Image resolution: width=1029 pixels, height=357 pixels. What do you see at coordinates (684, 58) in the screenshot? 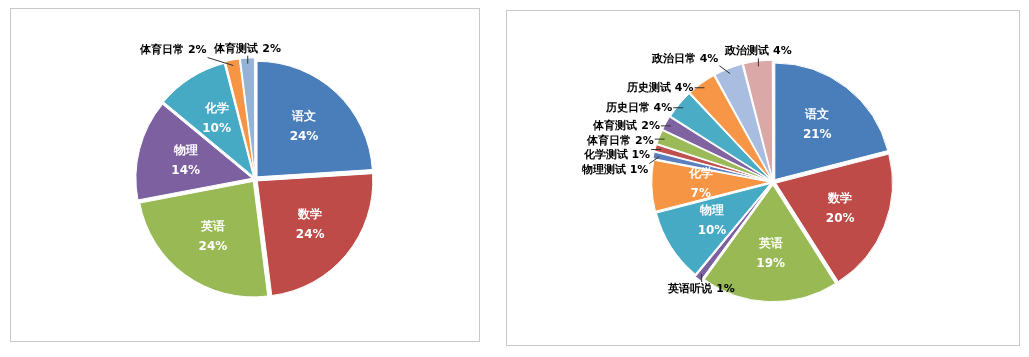
I see `slice-label: 政治日常 4%` at bounding box center [684, 58].